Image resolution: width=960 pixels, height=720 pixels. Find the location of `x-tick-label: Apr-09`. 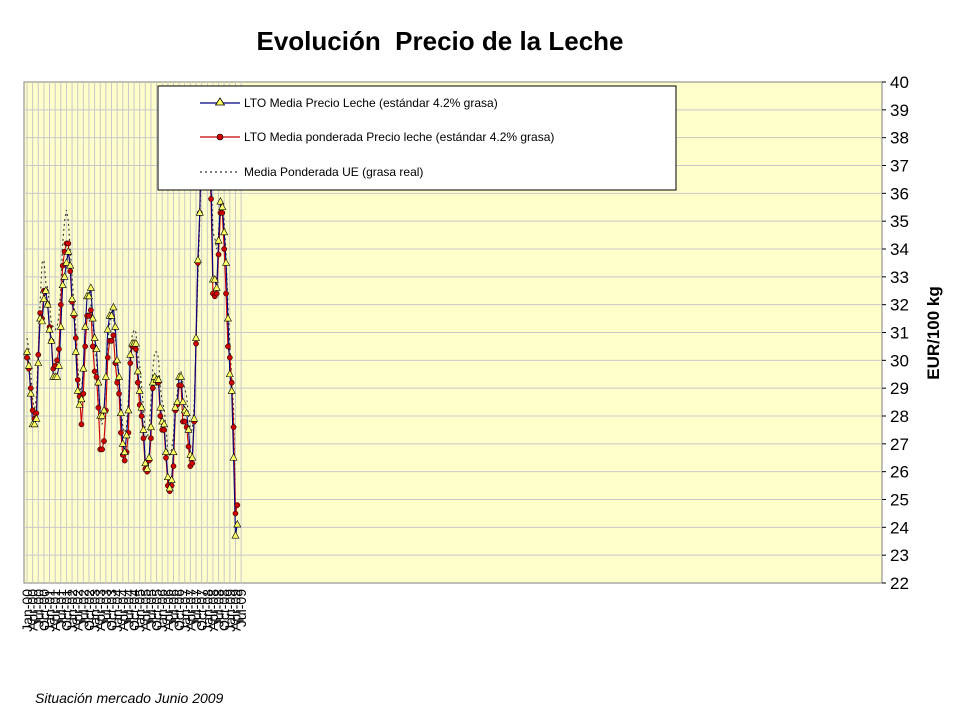

x-tick-label: Apr-09 is located at coordinates (235, 610).